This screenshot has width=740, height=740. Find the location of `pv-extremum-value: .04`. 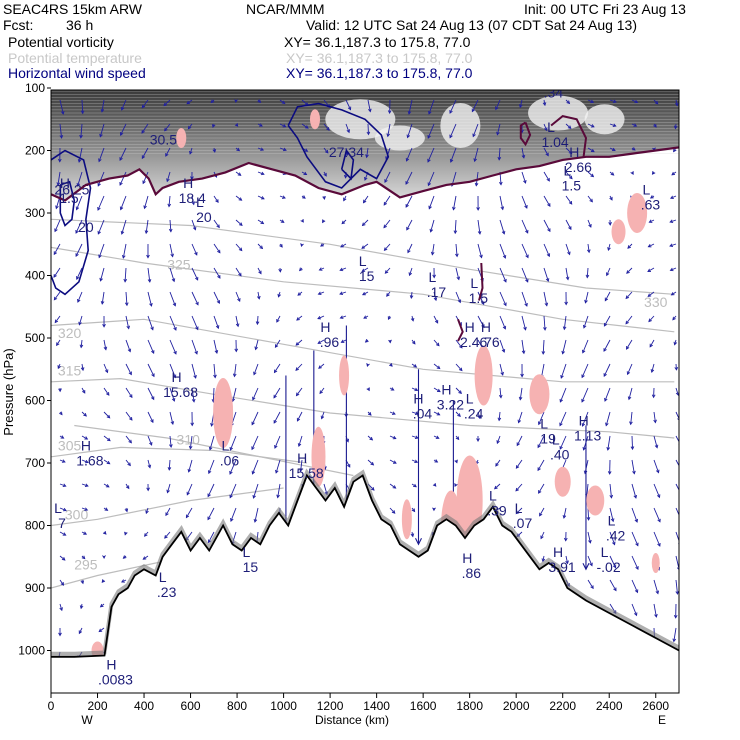

pv-extremum-value: .04 is located at coordinates (423, 414).